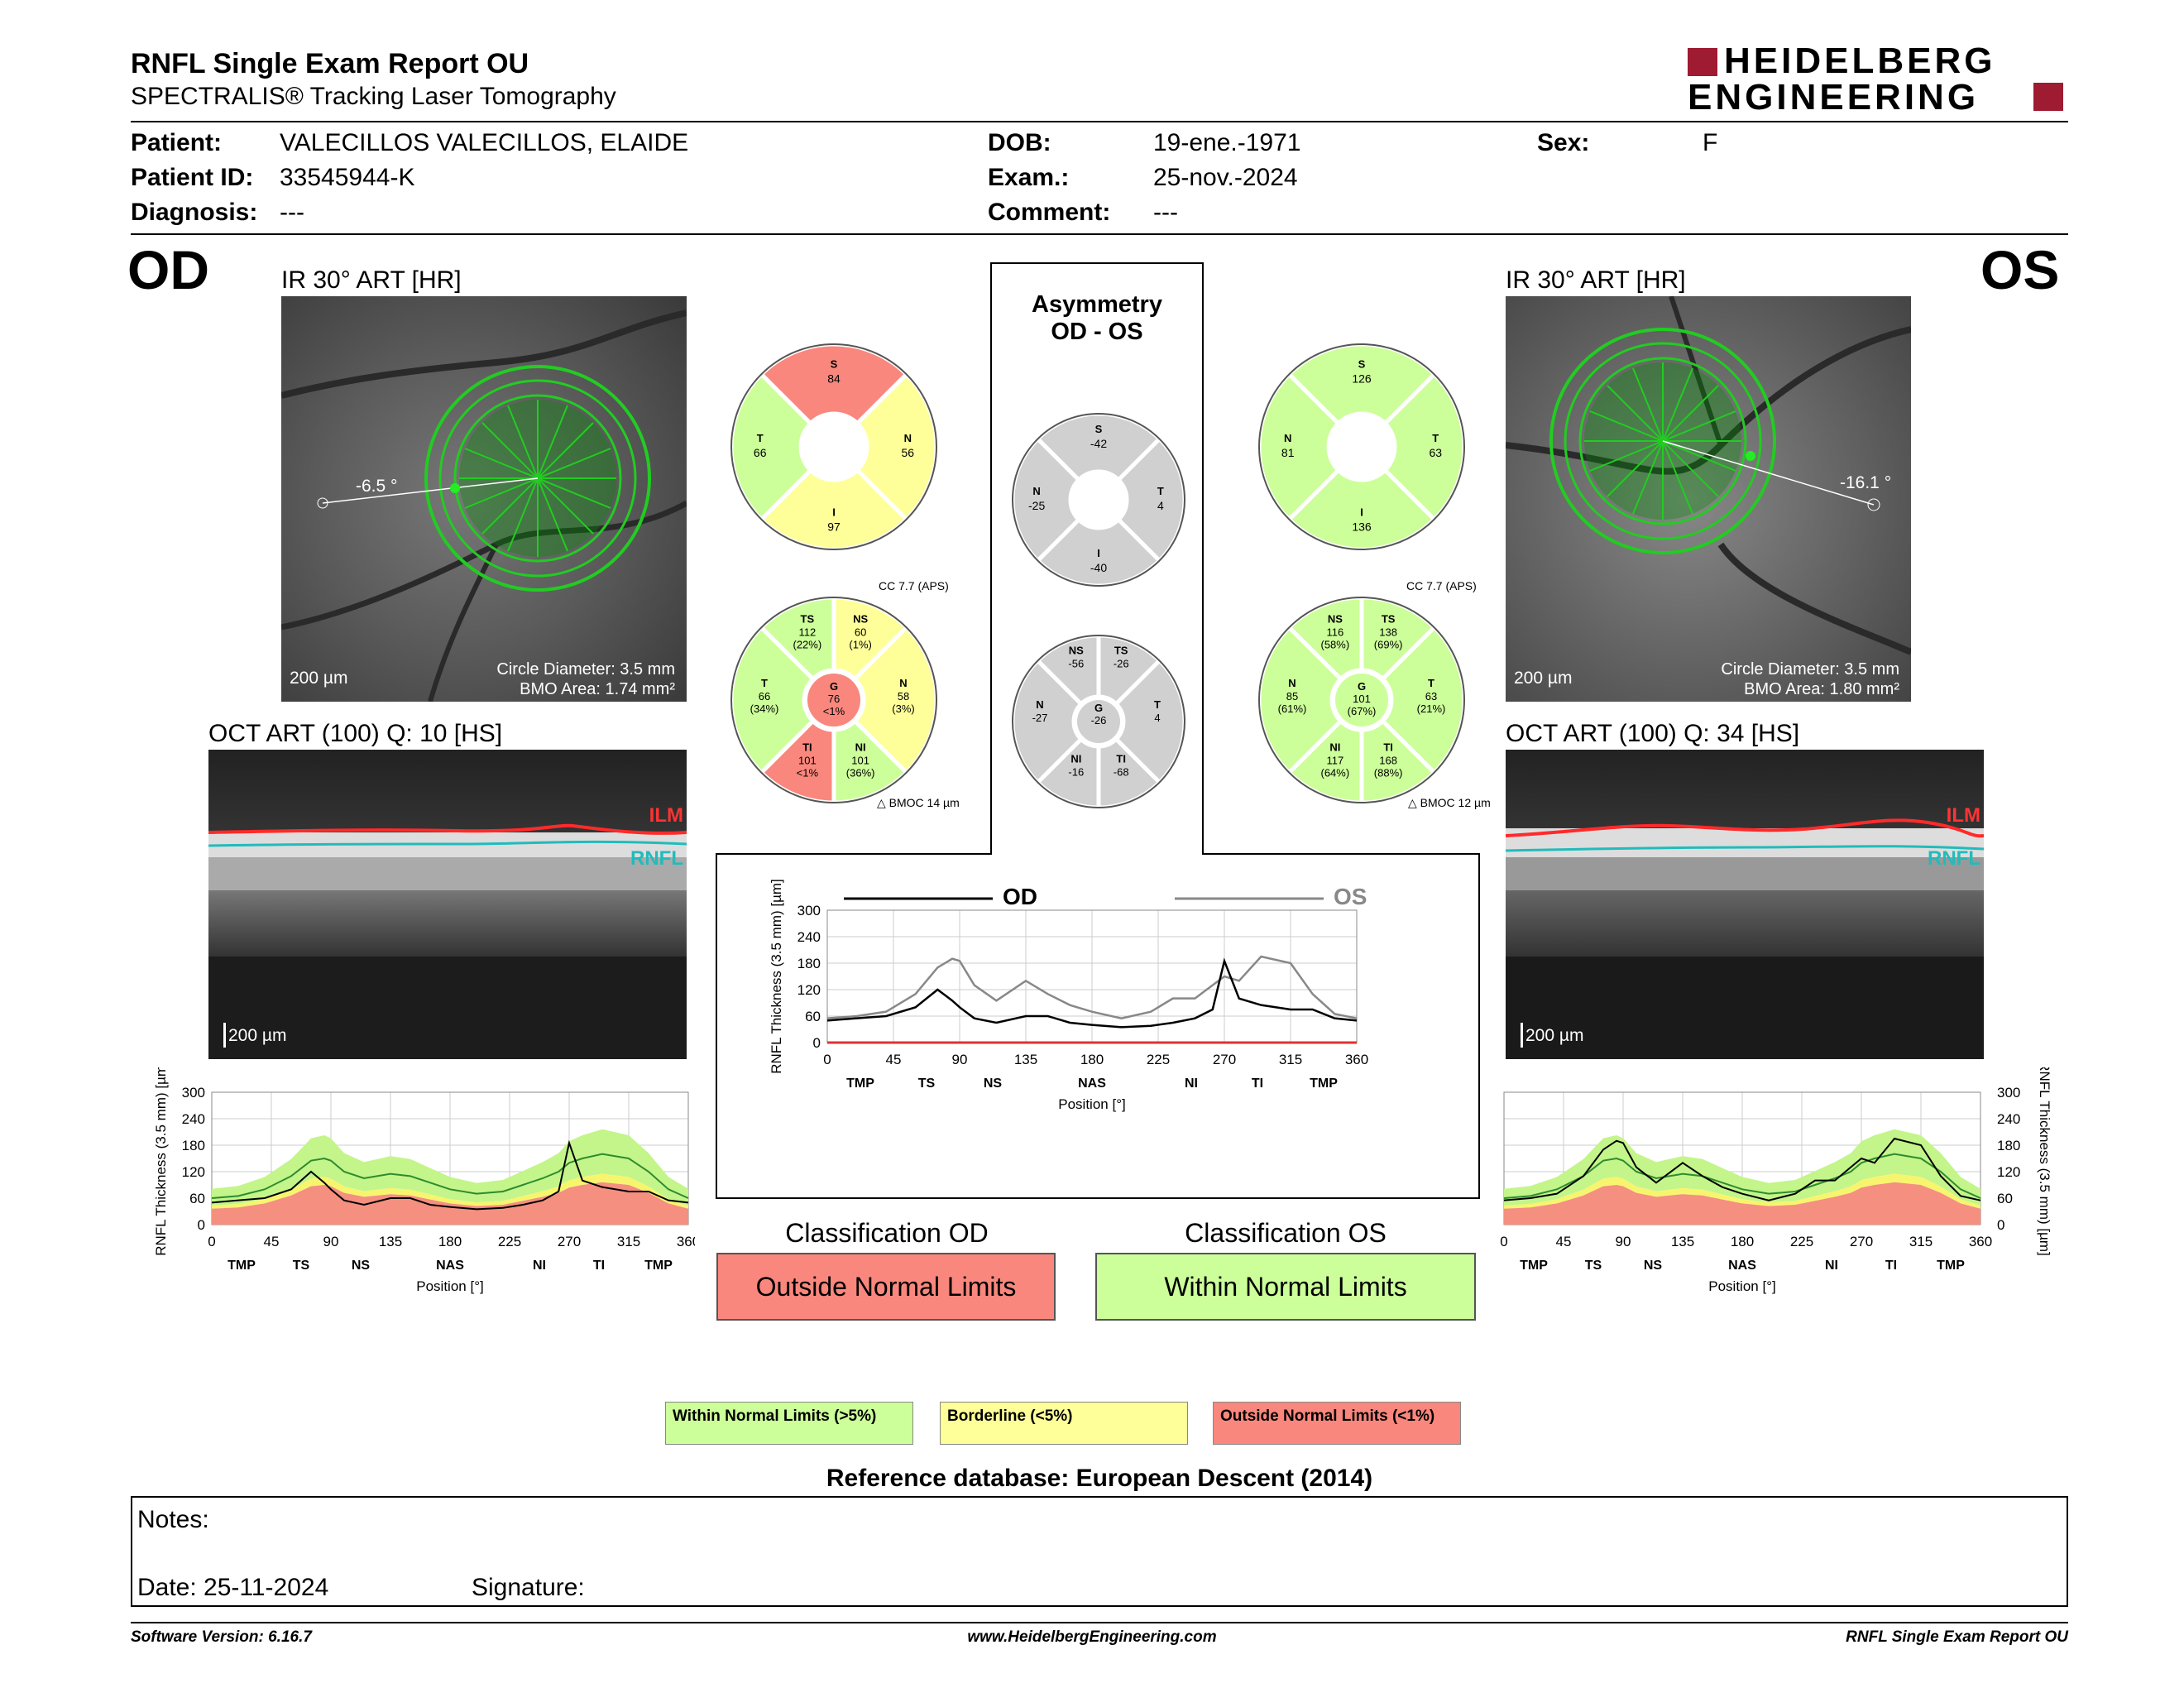 The image size is (2184, 1688). Describe the element at coordinates (292, 212) in the screenshot. I see `diagnosis: ---` at that location.